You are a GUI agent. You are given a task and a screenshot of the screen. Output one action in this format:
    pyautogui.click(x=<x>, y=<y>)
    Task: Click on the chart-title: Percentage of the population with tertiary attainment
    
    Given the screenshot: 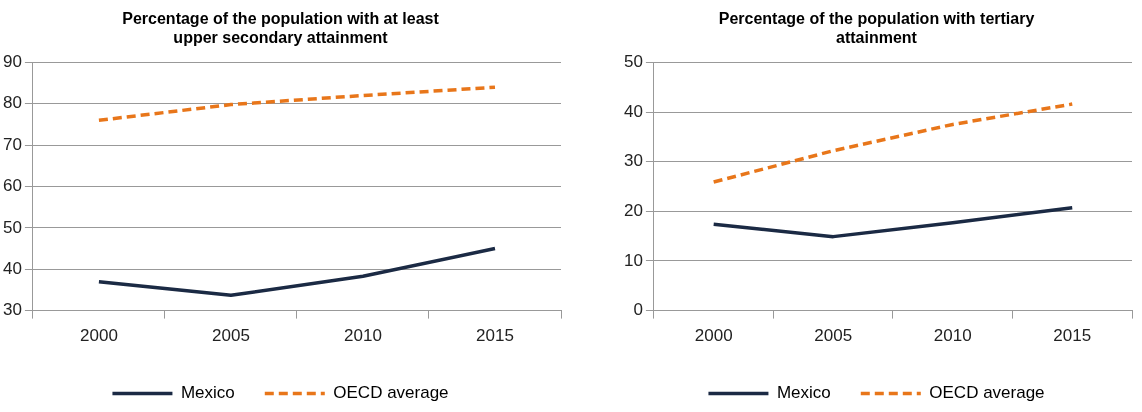 What is the action you would take?
    pyautogui.click(x=876, y=28)
    